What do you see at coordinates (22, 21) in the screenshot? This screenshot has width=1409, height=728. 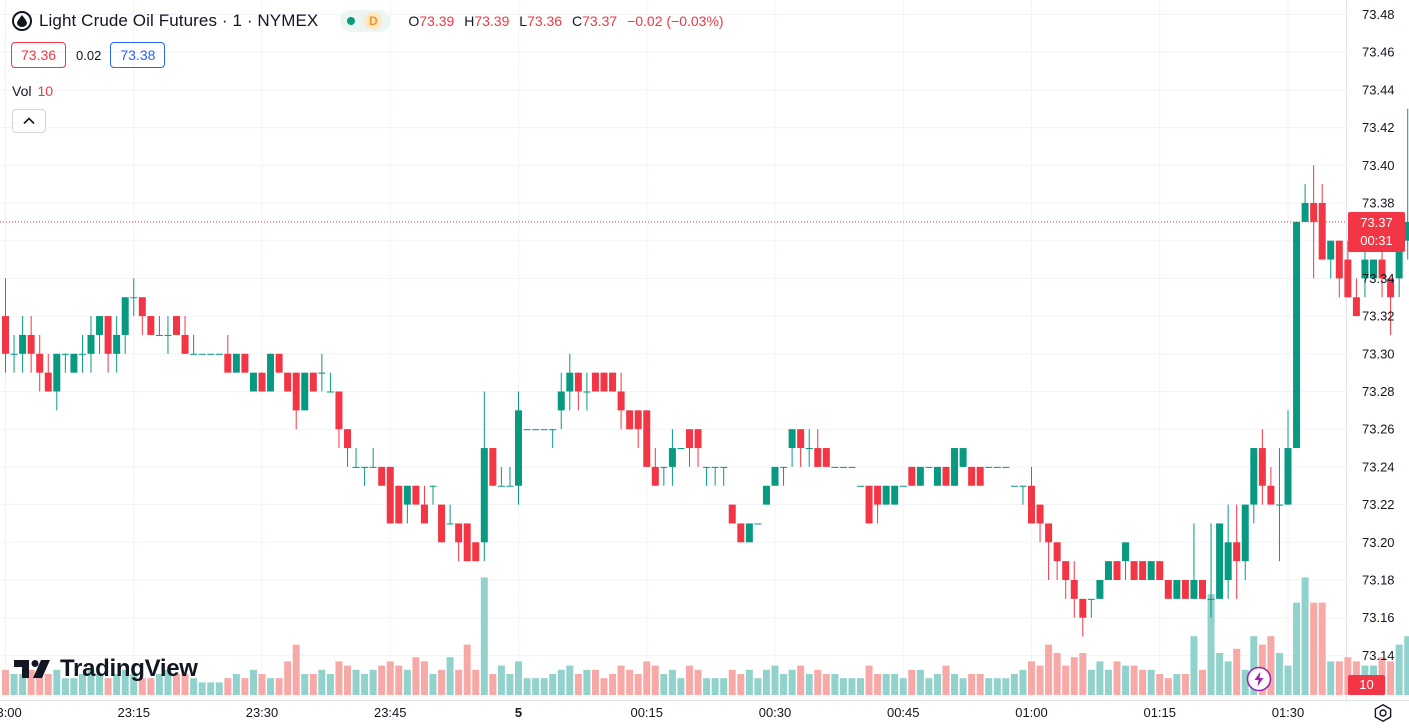 I see `oil-drop-icon` at bounding box center [22, 21].